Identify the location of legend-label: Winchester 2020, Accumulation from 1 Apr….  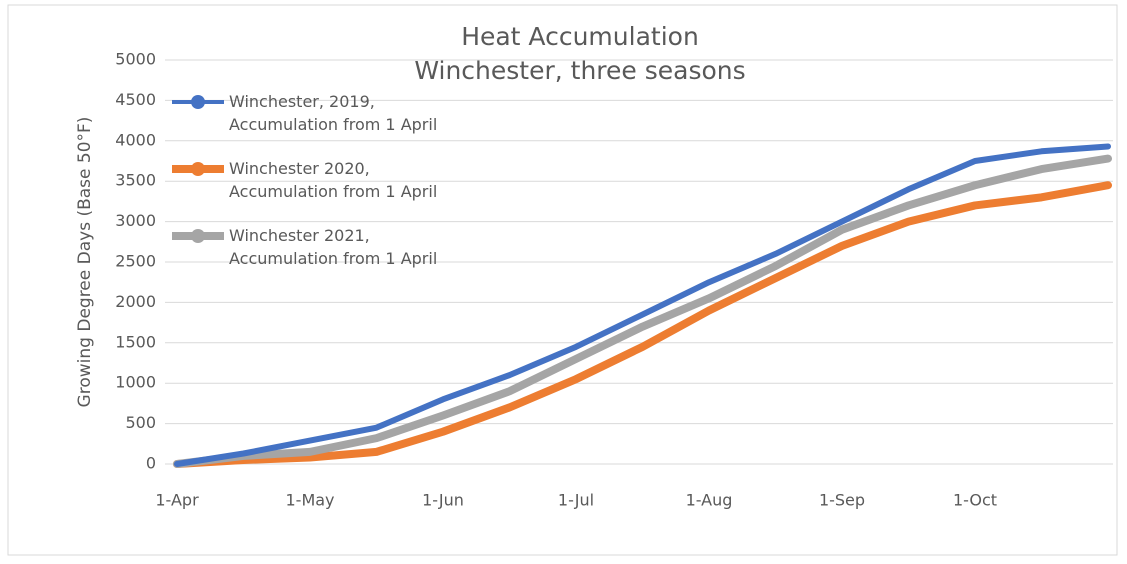
(333, 180).